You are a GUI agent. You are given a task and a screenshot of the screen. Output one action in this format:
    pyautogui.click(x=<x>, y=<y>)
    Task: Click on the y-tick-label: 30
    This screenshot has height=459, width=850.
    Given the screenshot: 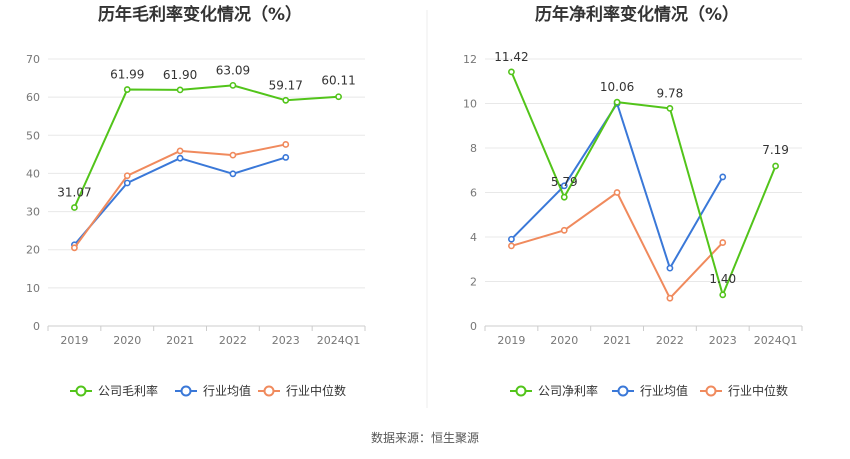 What is the action you would take?
    pyautogui.click(x=33, y=212)
    